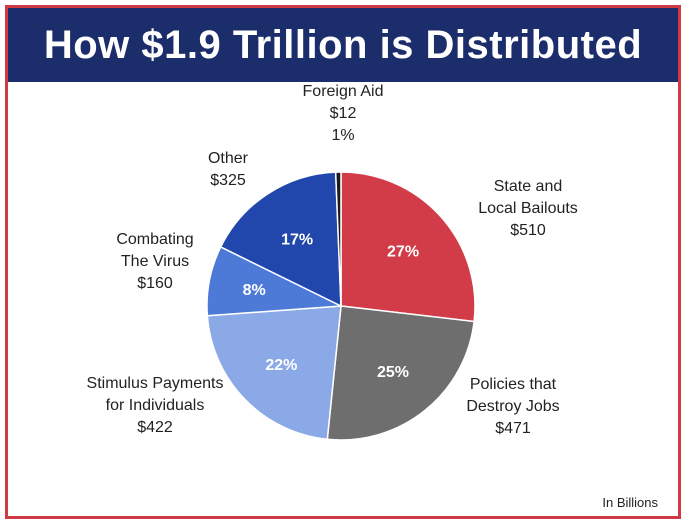 This screenshot has height=526, width=686. Describe the element at coordinates (254, 290) in the screenshot. I see `pie-slice-percent-3: 8%` at that location.